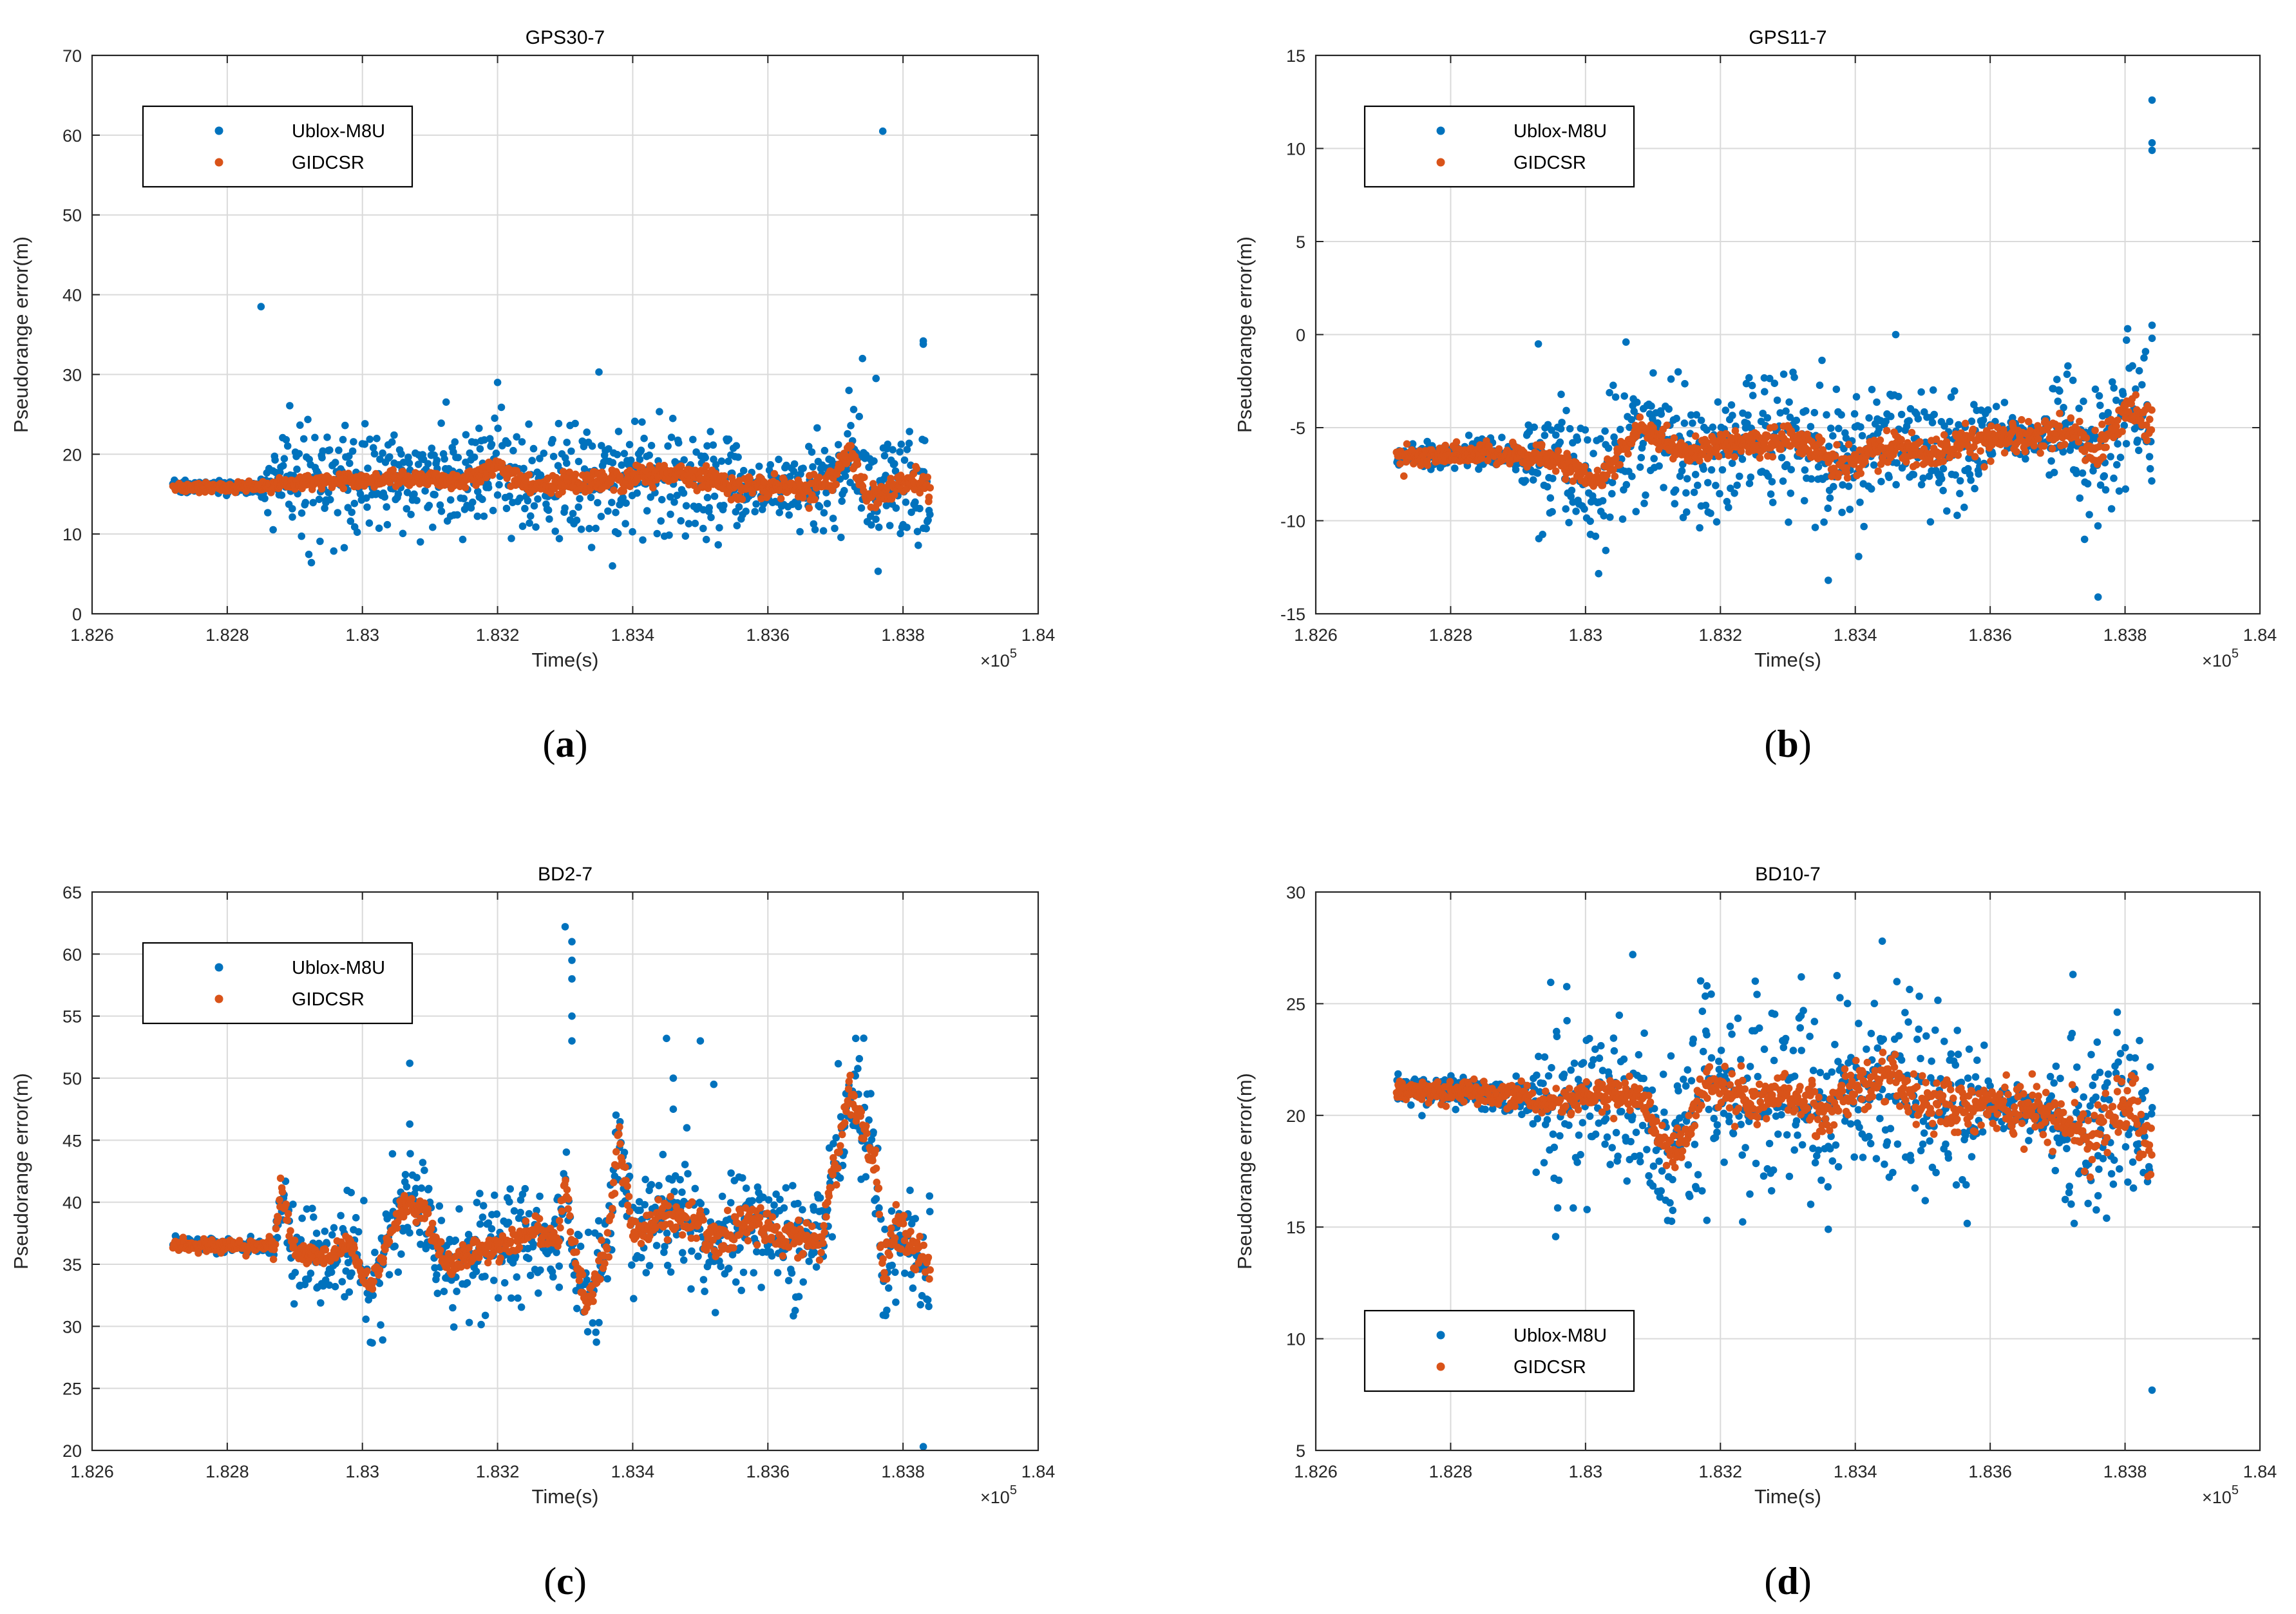 The image size is (2296, 1614). Describe the element at coordinates (72, 295) in the screenshot. I see `y-tick-label: 40` at that location.